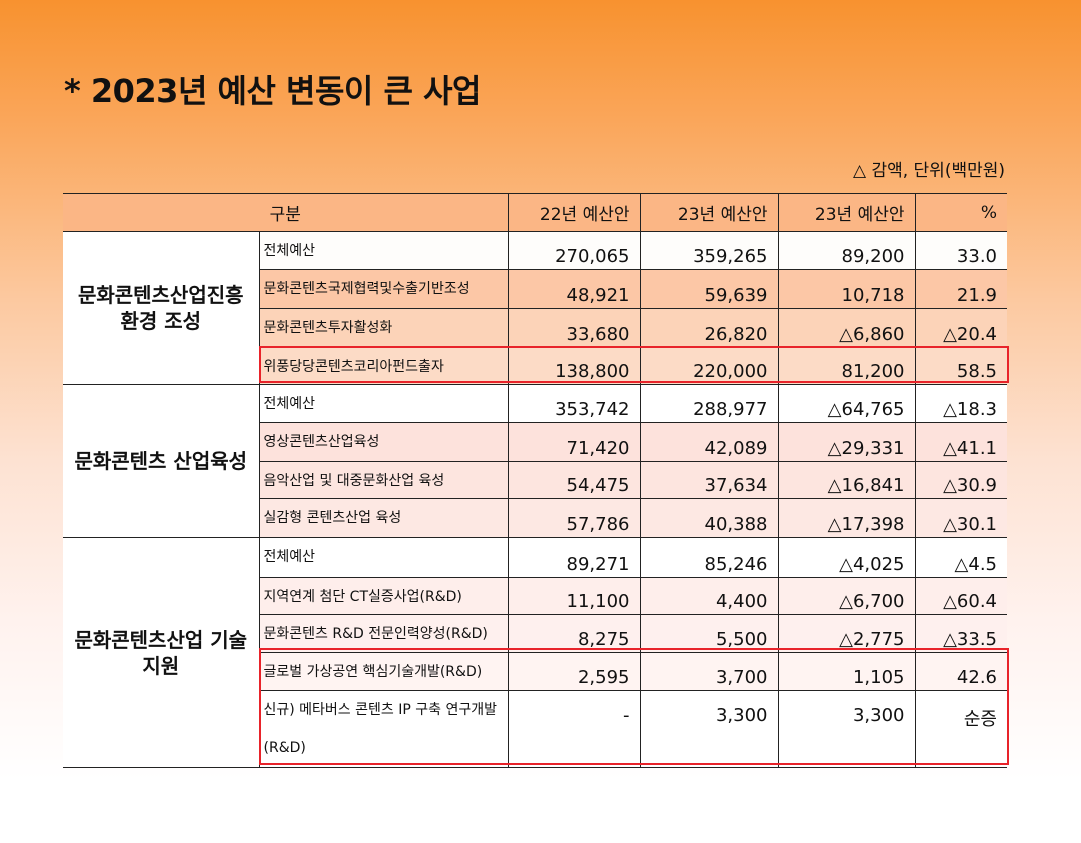  I want to click on row-name: 문화콘텐츠 R&D 전문인력양성(R&D), so click(383, 633).